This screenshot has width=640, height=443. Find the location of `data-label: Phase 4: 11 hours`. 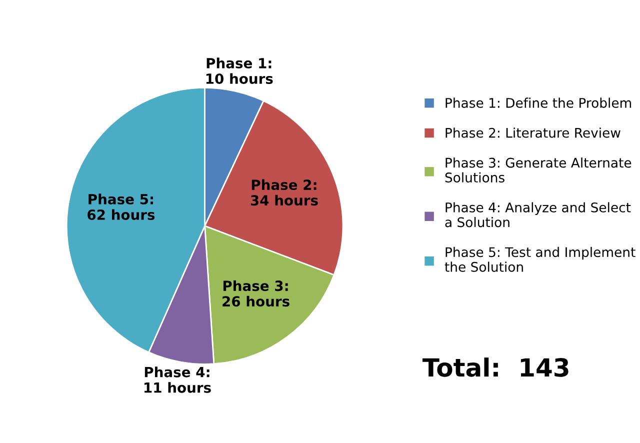

data-label: Phase 4: 11 hours is located at coordinates (177, 379).